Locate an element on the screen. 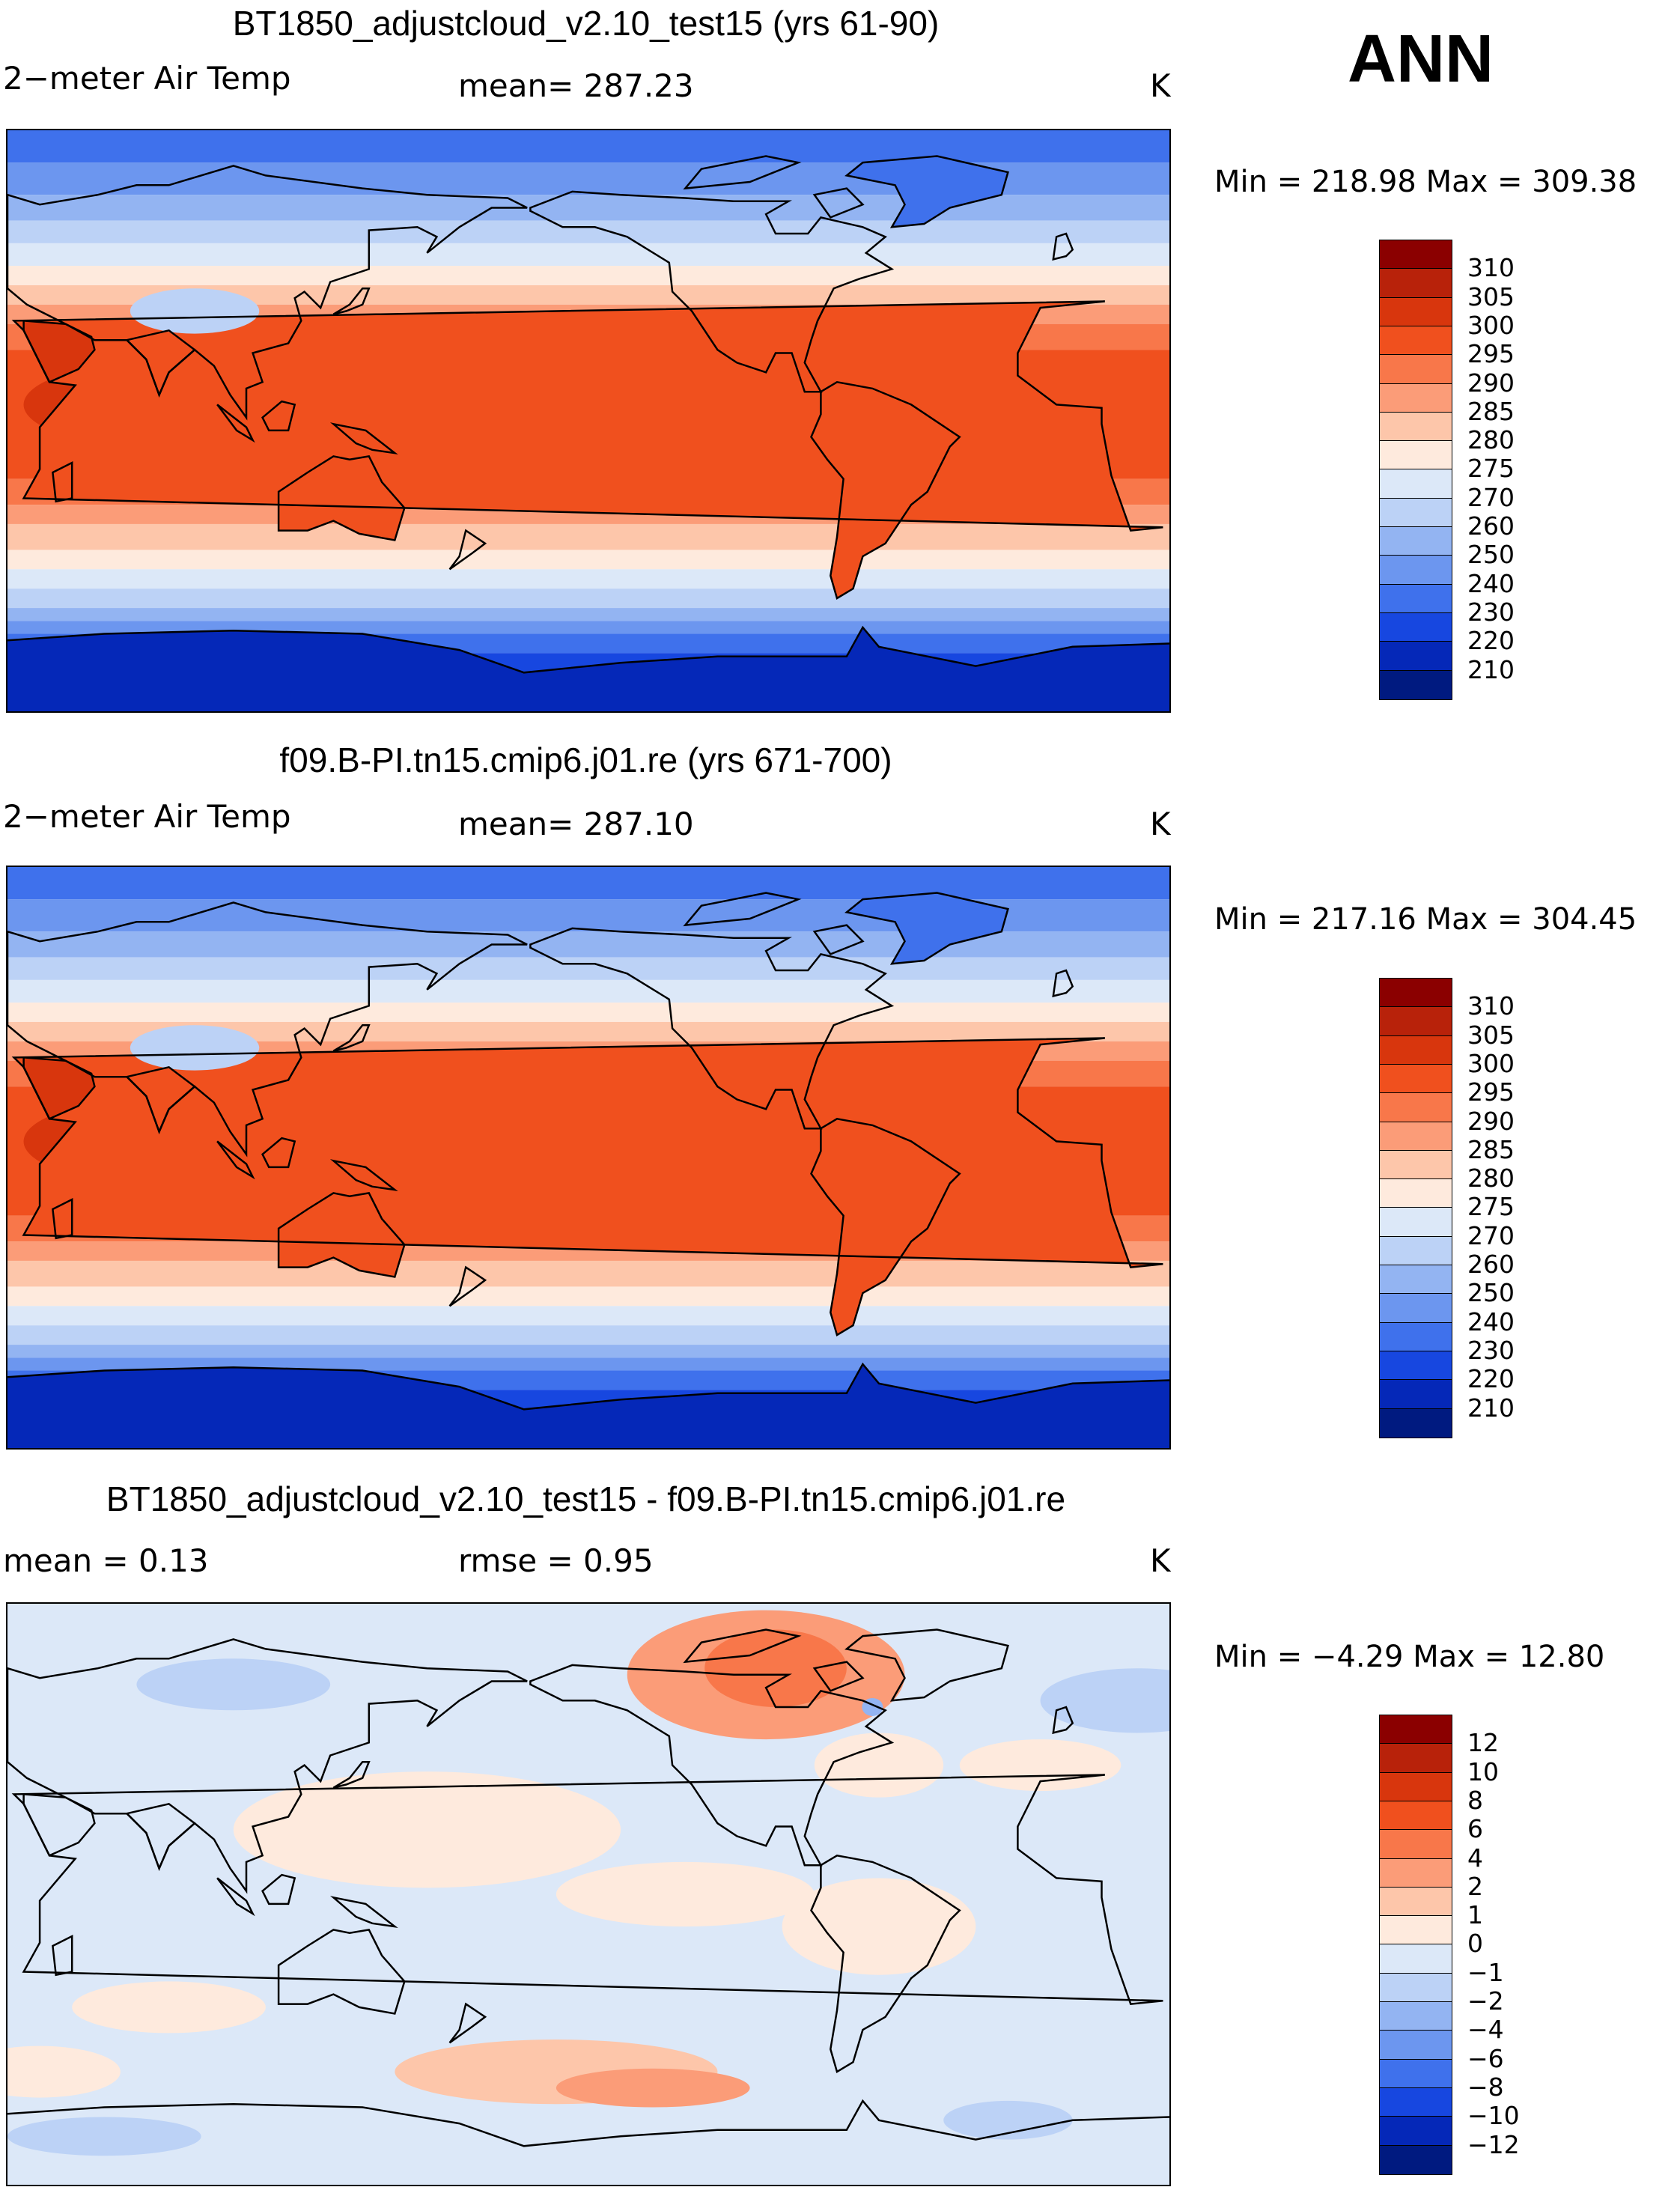  colorbar-level-label: −8 is located at coordinates (1485, 2087).